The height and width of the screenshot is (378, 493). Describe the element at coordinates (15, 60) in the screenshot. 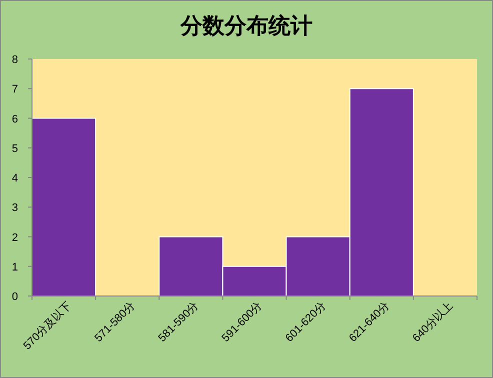

I see `y-tick-label: 8` at that location.